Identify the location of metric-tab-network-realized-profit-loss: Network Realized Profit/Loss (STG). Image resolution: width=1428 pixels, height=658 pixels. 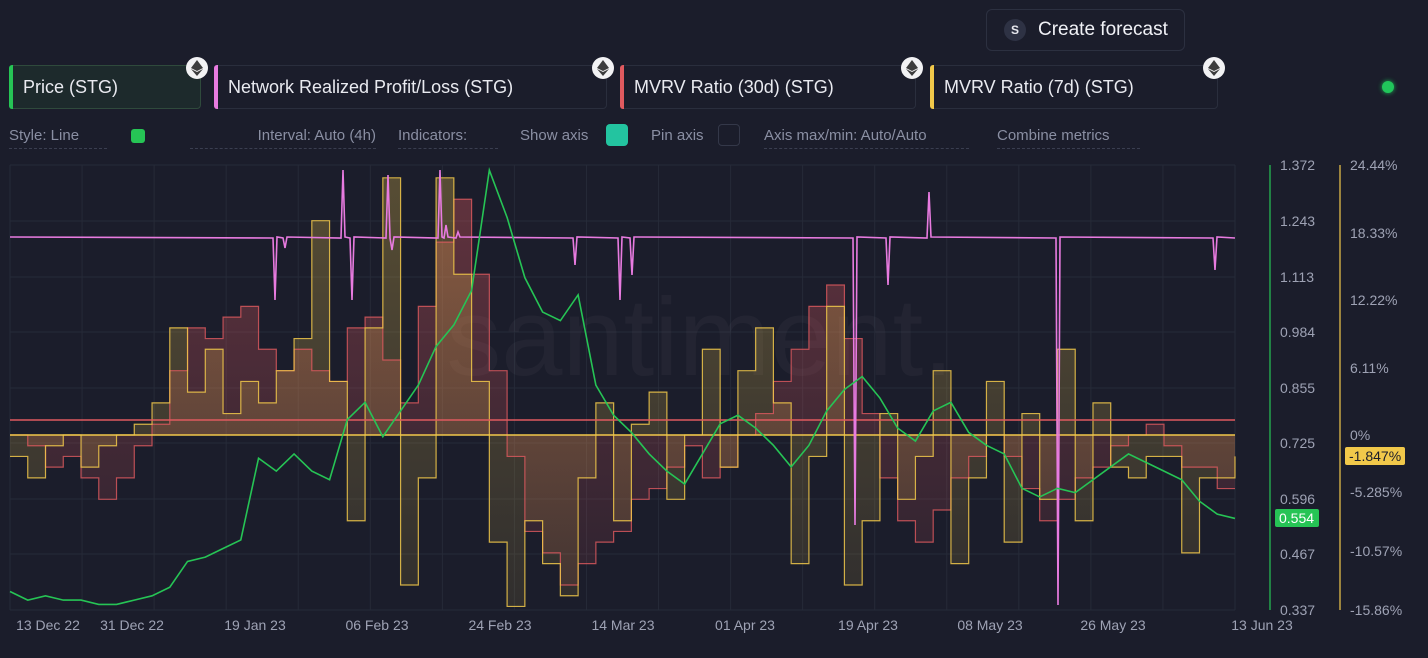
(414, 83).